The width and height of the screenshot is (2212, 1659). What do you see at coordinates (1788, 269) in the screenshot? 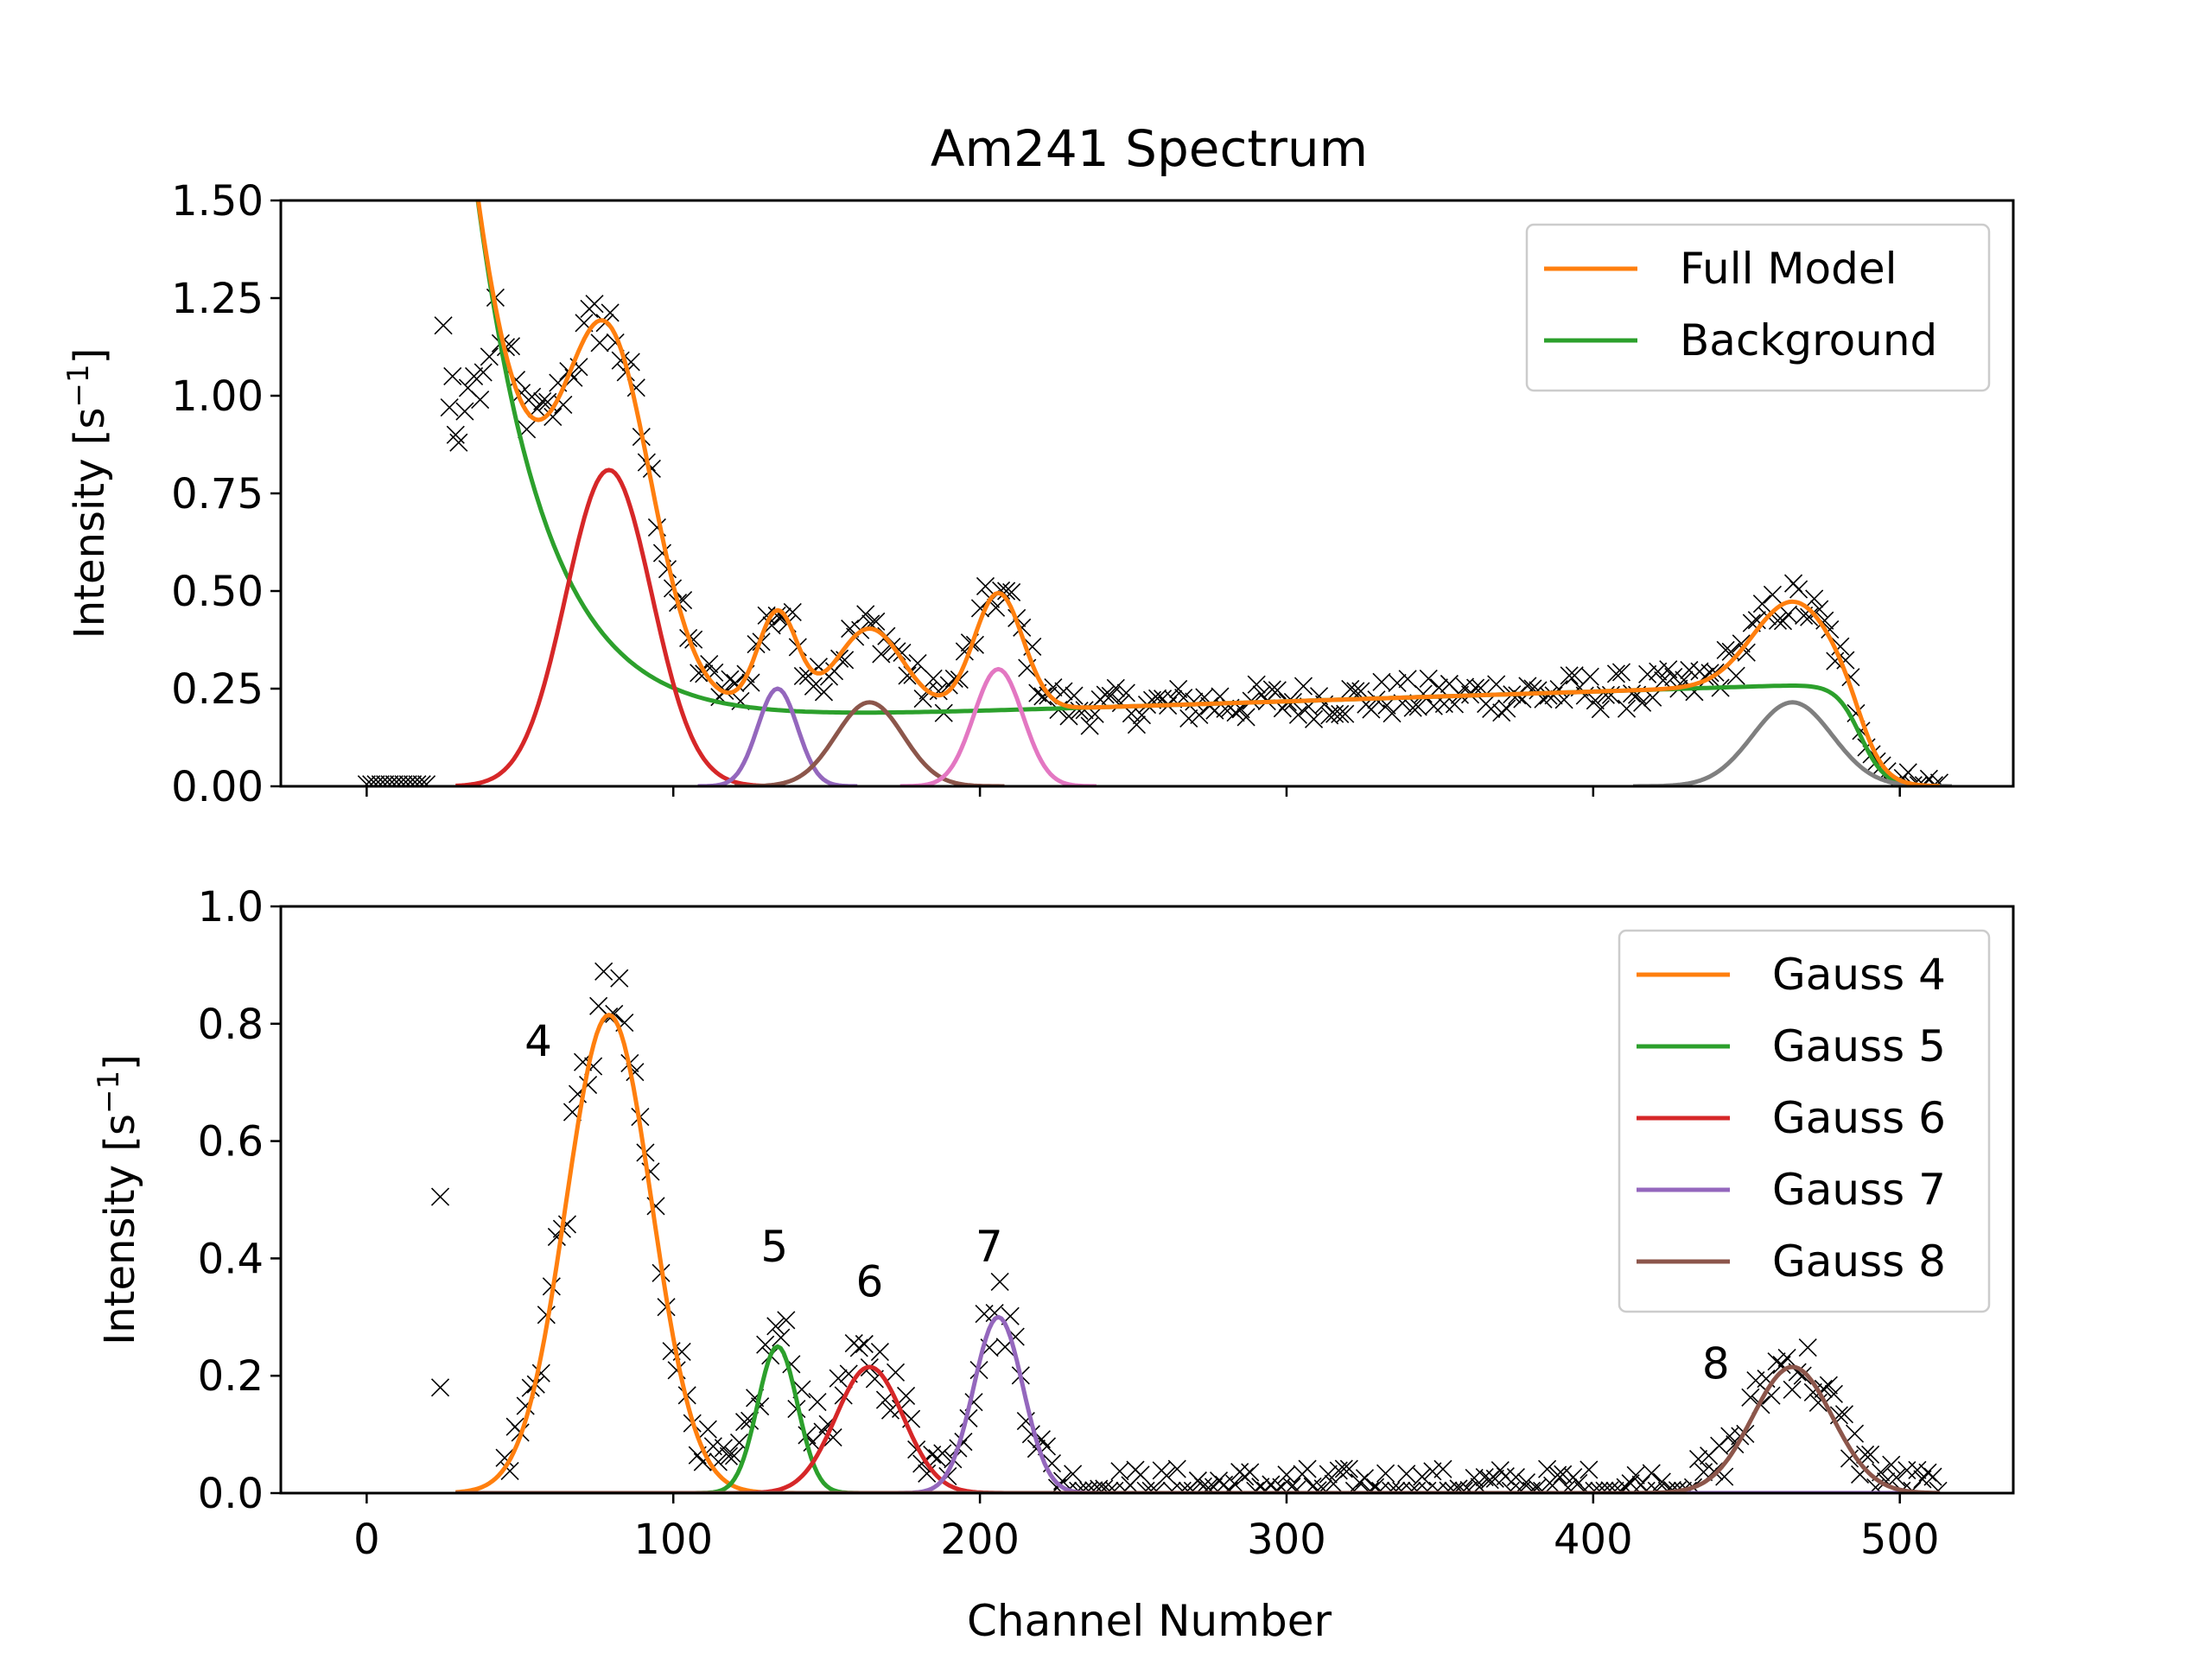
I see `legend-label: Full Model` at bounding box center [1788, 269].